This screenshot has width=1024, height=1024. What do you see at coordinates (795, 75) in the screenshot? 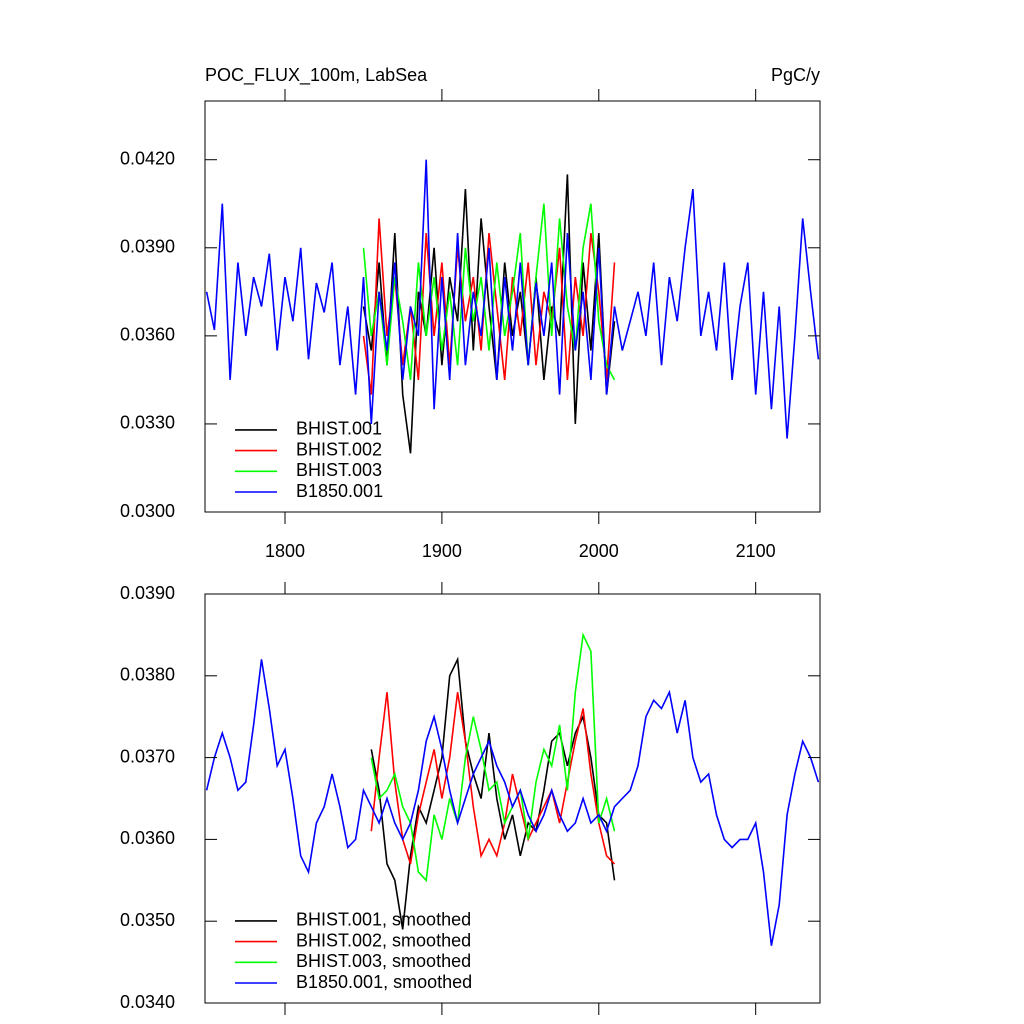
I see `units-label: PgC/y` at bounding box center [795, 75].